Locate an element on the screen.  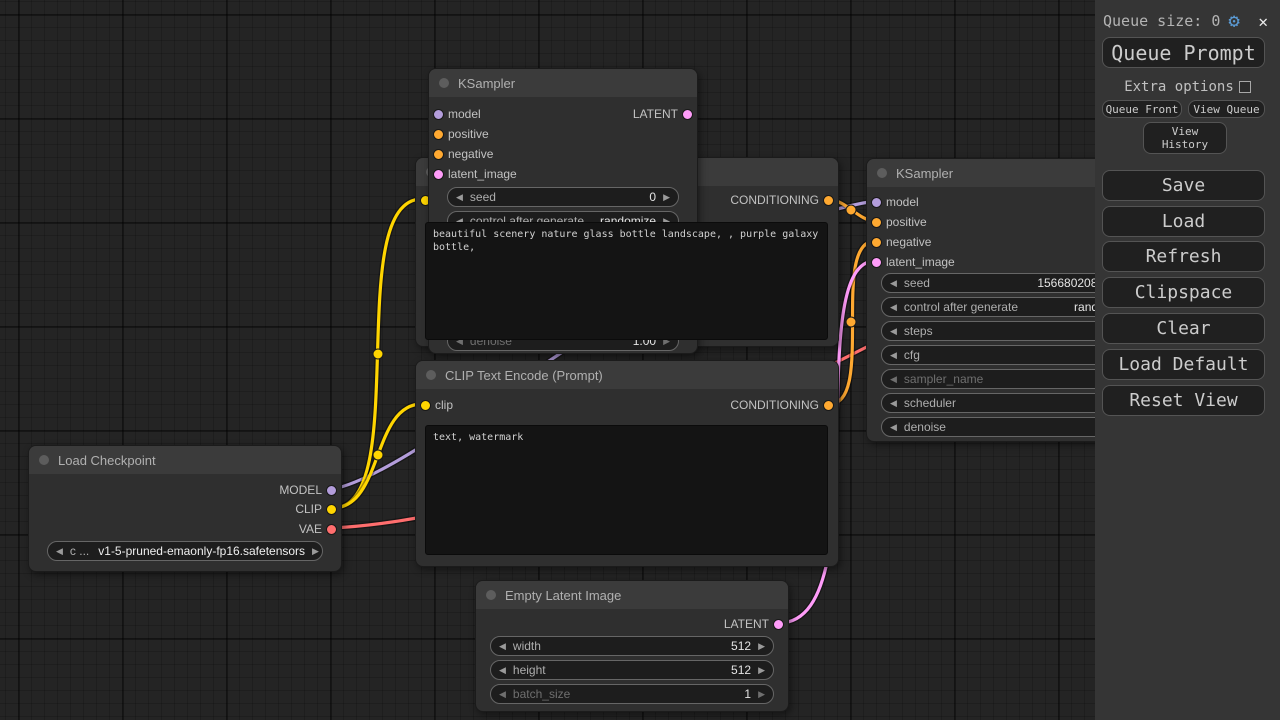
load-button: Load is located at coordinates (1183, 221).